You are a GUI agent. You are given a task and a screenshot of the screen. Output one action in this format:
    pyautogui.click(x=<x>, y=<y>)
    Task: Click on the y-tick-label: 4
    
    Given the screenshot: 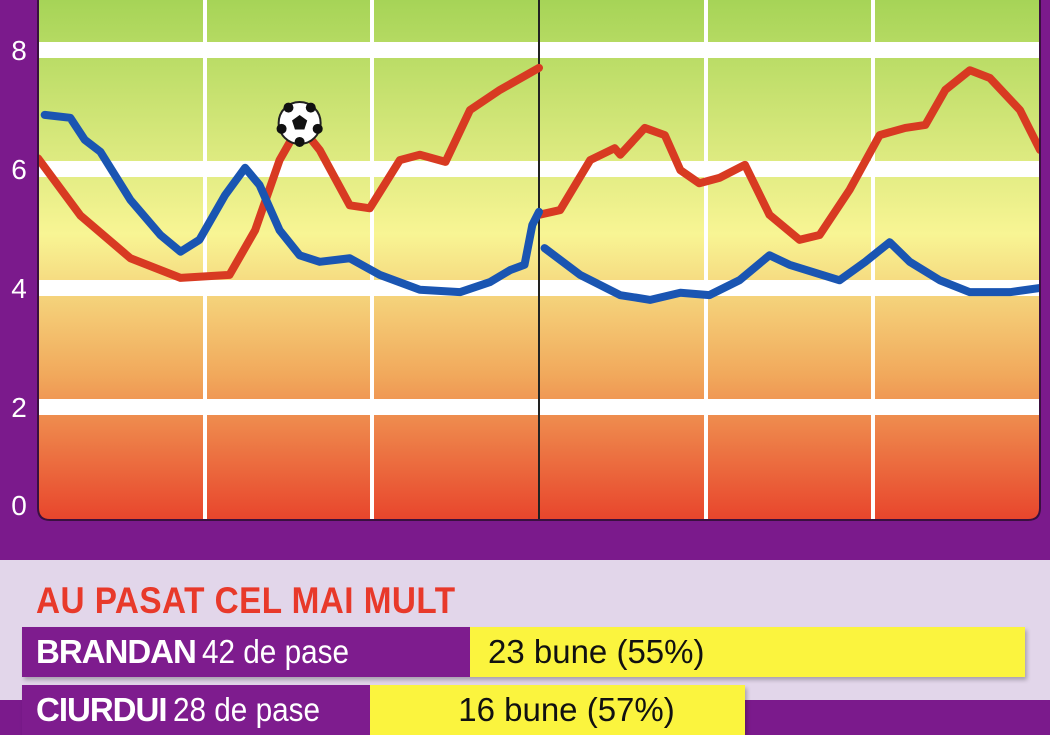 What is the action you would take?
    pyautogui.click(x=19, y=288)
    